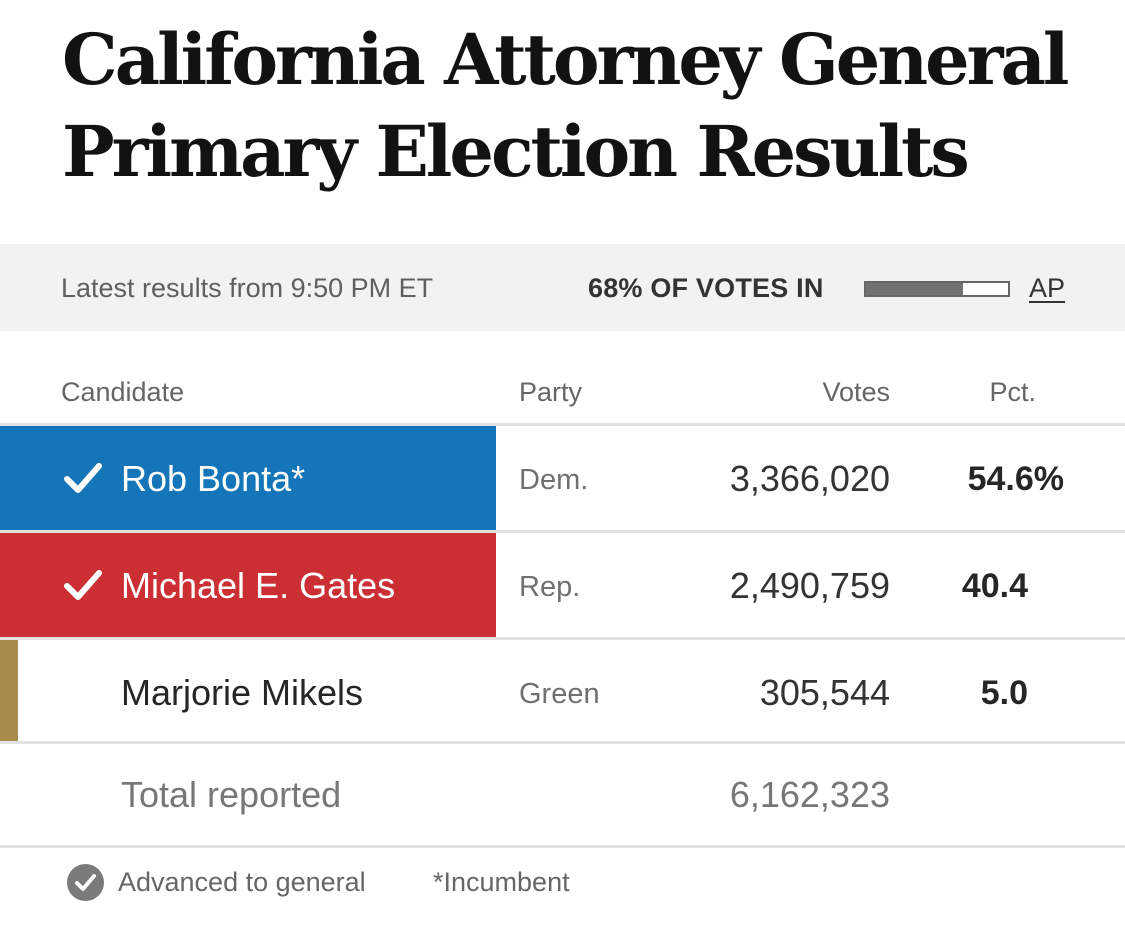  What do you see at coordinates (9, 692) in the screenshot?
I see `party-color-stripe` at bounding box center [9, 692].